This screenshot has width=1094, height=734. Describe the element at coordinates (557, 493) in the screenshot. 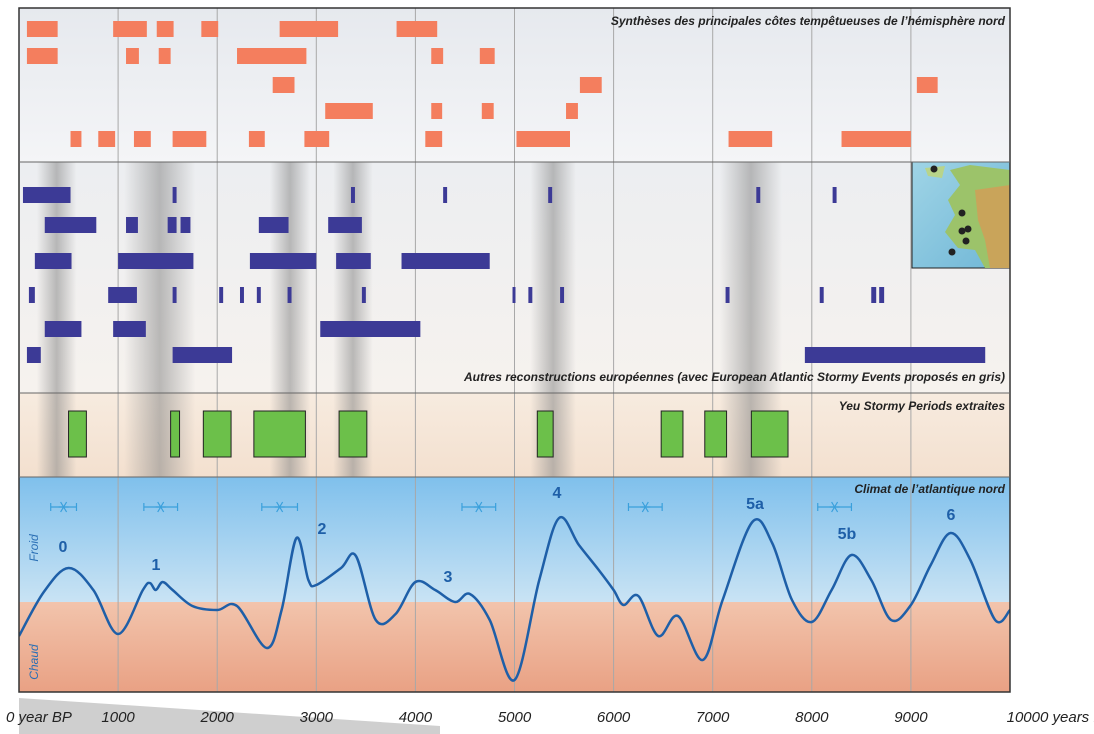

I see `curve-annotation: 4` at that location.